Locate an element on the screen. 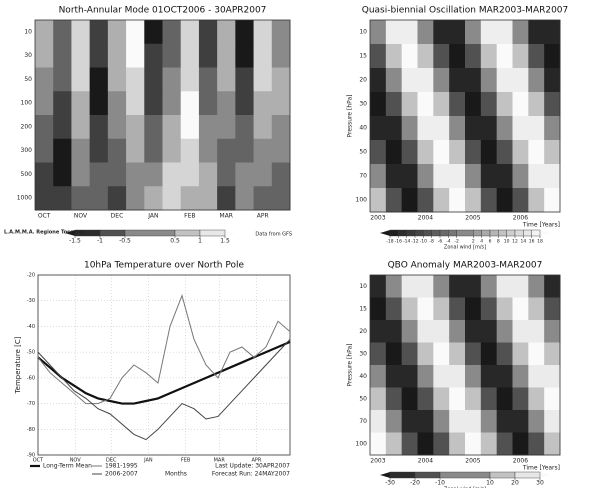  y-tick-label: 30 is located at coordinates (28, 55).